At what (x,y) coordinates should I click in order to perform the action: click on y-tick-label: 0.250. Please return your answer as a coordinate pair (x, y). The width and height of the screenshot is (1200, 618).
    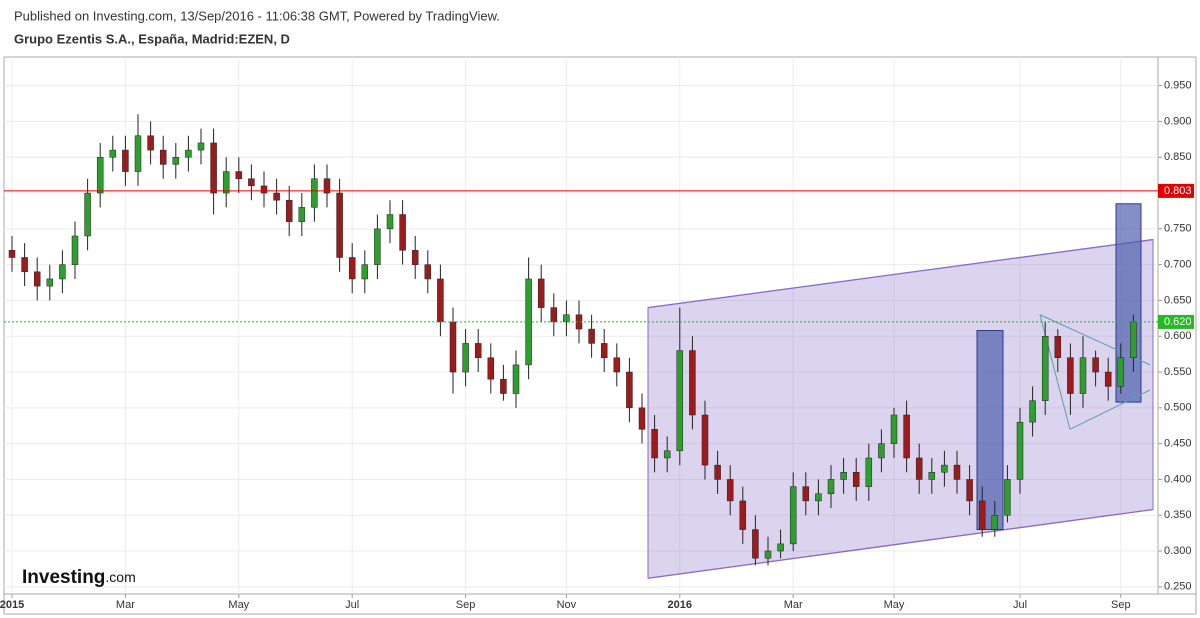
    Looking at the image, I should click on (1178, 587).